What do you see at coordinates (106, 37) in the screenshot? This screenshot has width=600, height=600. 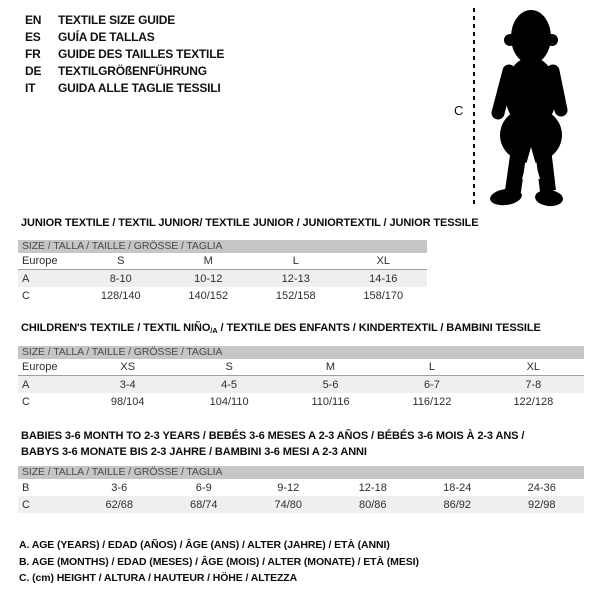 I see `language-label: GUÍA DE TALLAS` at bounding box center [106, 37].